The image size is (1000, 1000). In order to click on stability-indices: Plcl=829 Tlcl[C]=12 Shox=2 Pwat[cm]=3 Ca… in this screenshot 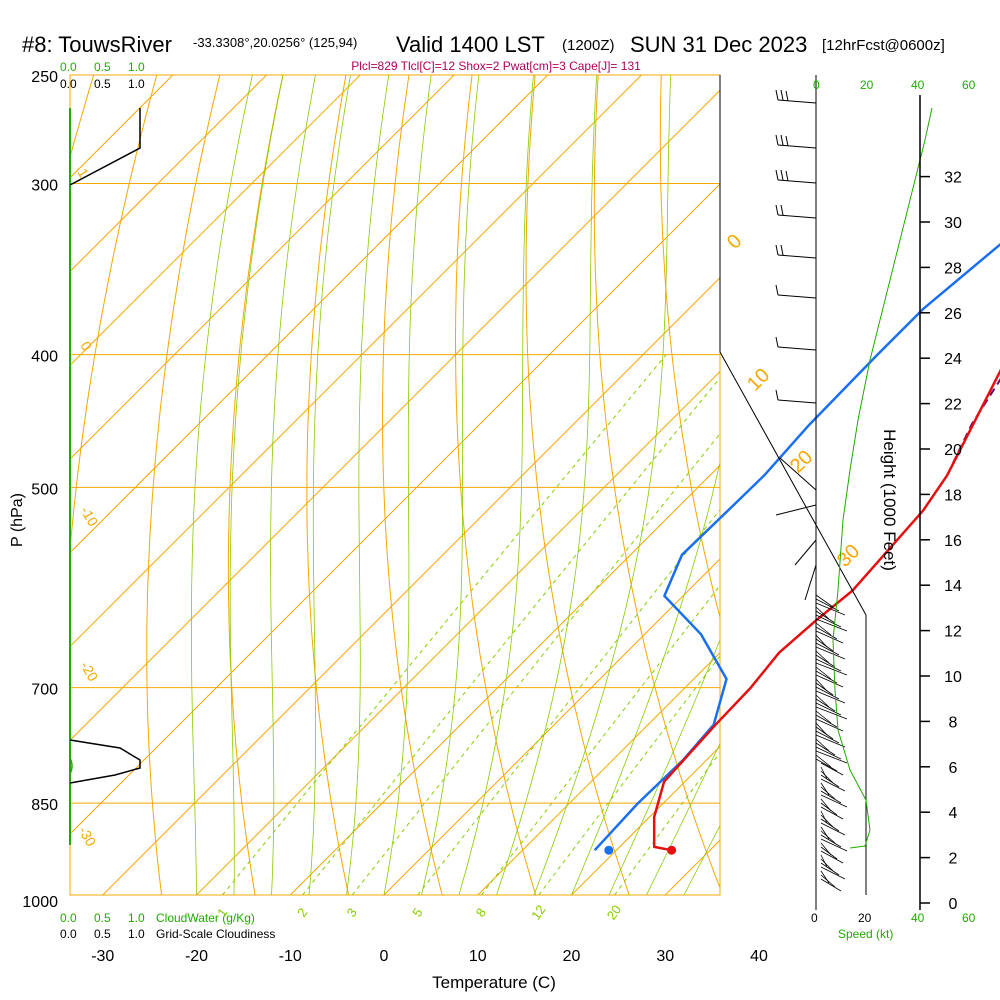, I will do `click(496, 66)`.